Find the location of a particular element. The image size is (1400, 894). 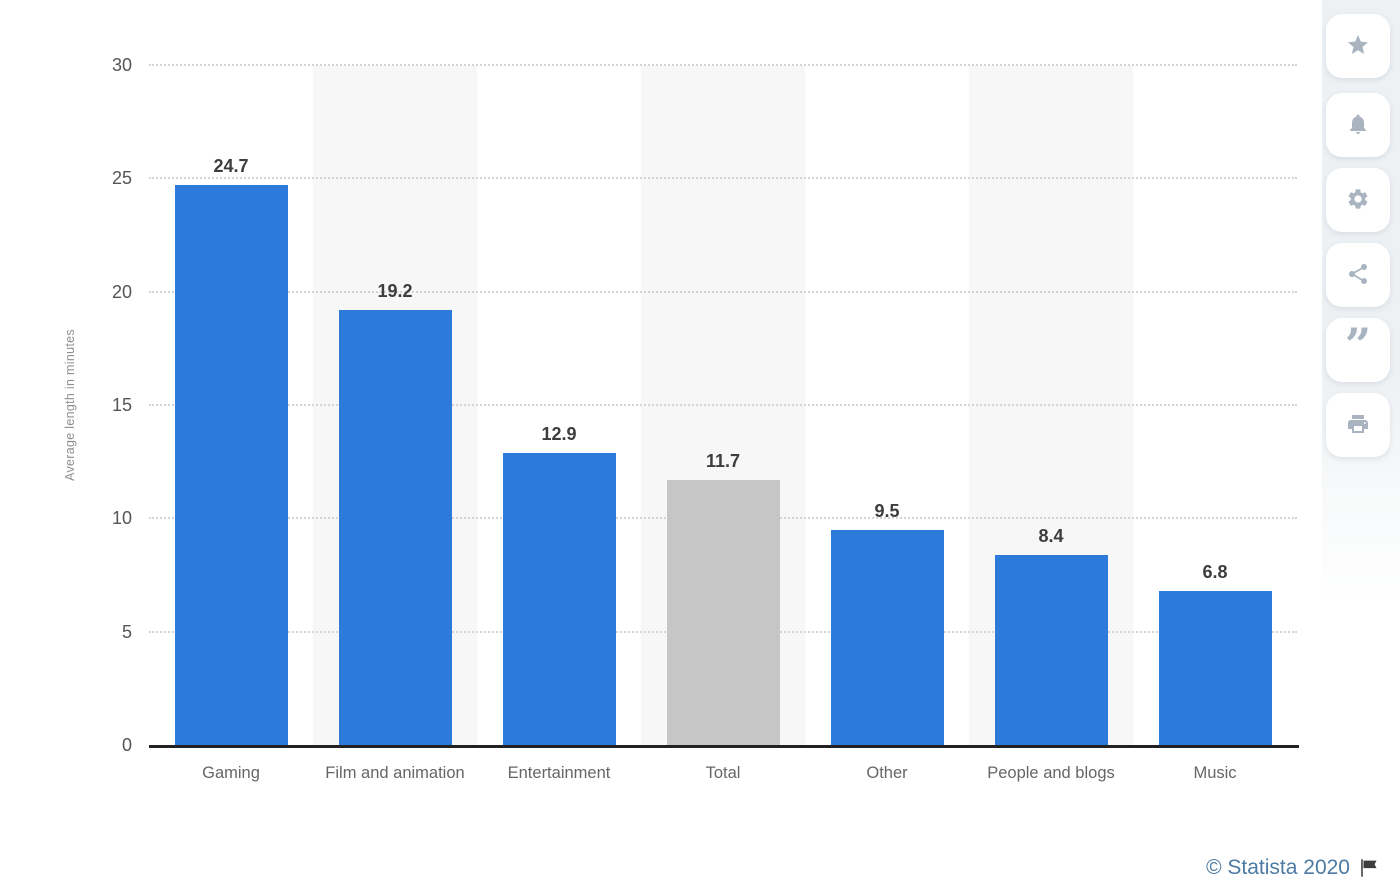

bar-value-label: 9.5 is located at coordinates (887, 510).